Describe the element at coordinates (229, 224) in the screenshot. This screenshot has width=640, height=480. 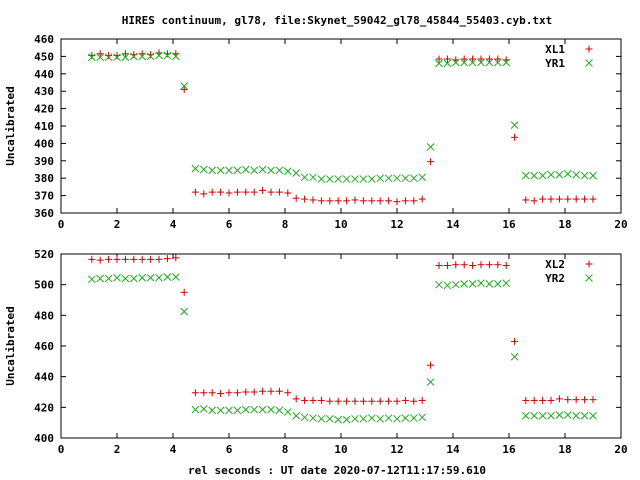
I see `x-tick-label: 6` at that location.